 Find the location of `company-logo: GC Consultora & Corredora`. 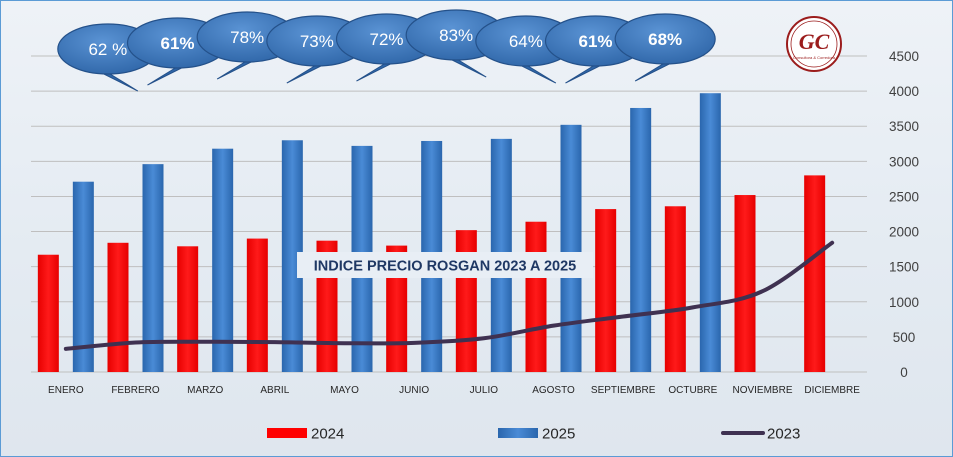

company-logo: GC Consultora & Corredora is located at coordinates (814, 44).